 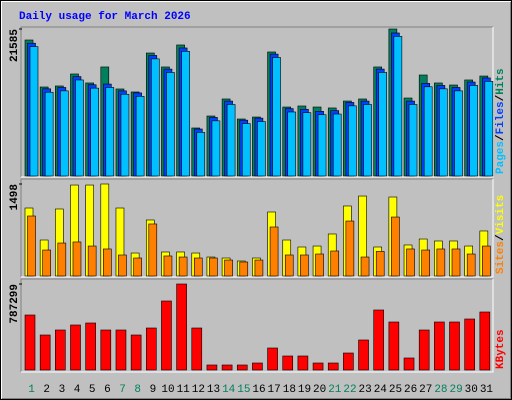 I want to click on x-tick-label: 4, so click(x=77, y=390).